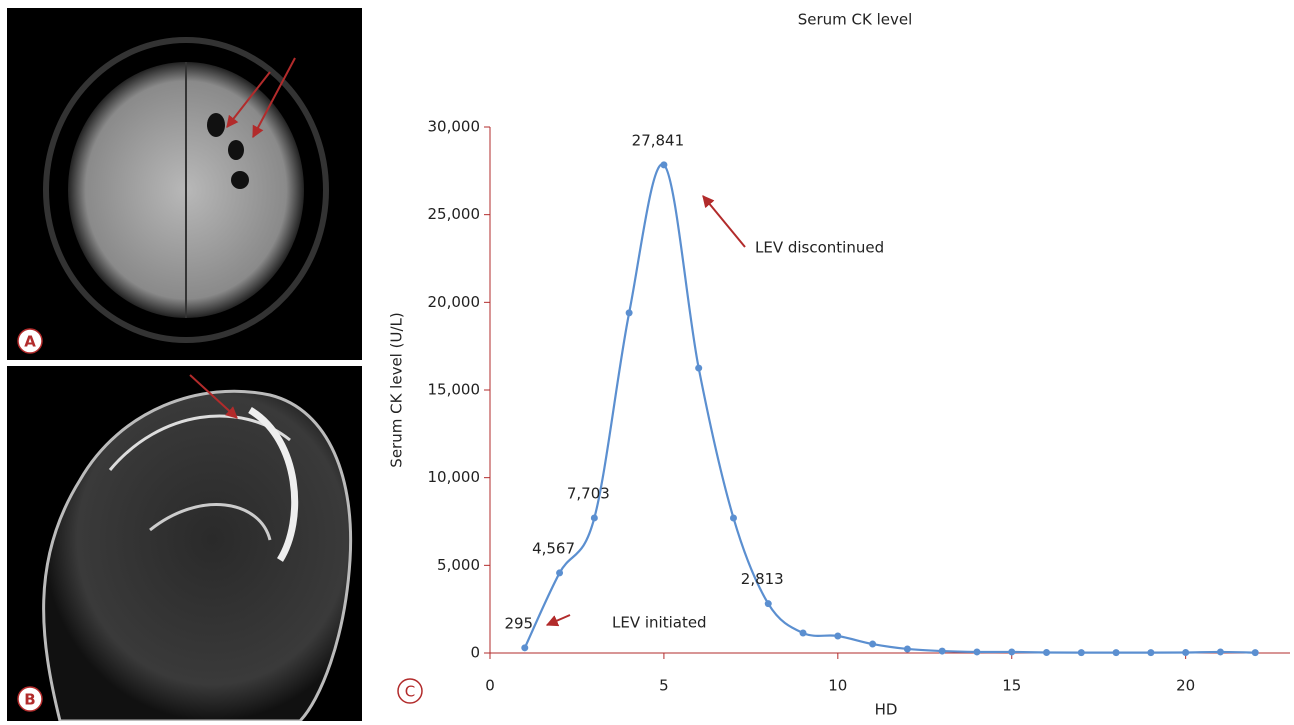 This screenshot has height=725, width=1294. What do you see at coordinates (184, 544) in the screenshot?
I see `mri-sagittal: B` at bounding box center [184, 544].